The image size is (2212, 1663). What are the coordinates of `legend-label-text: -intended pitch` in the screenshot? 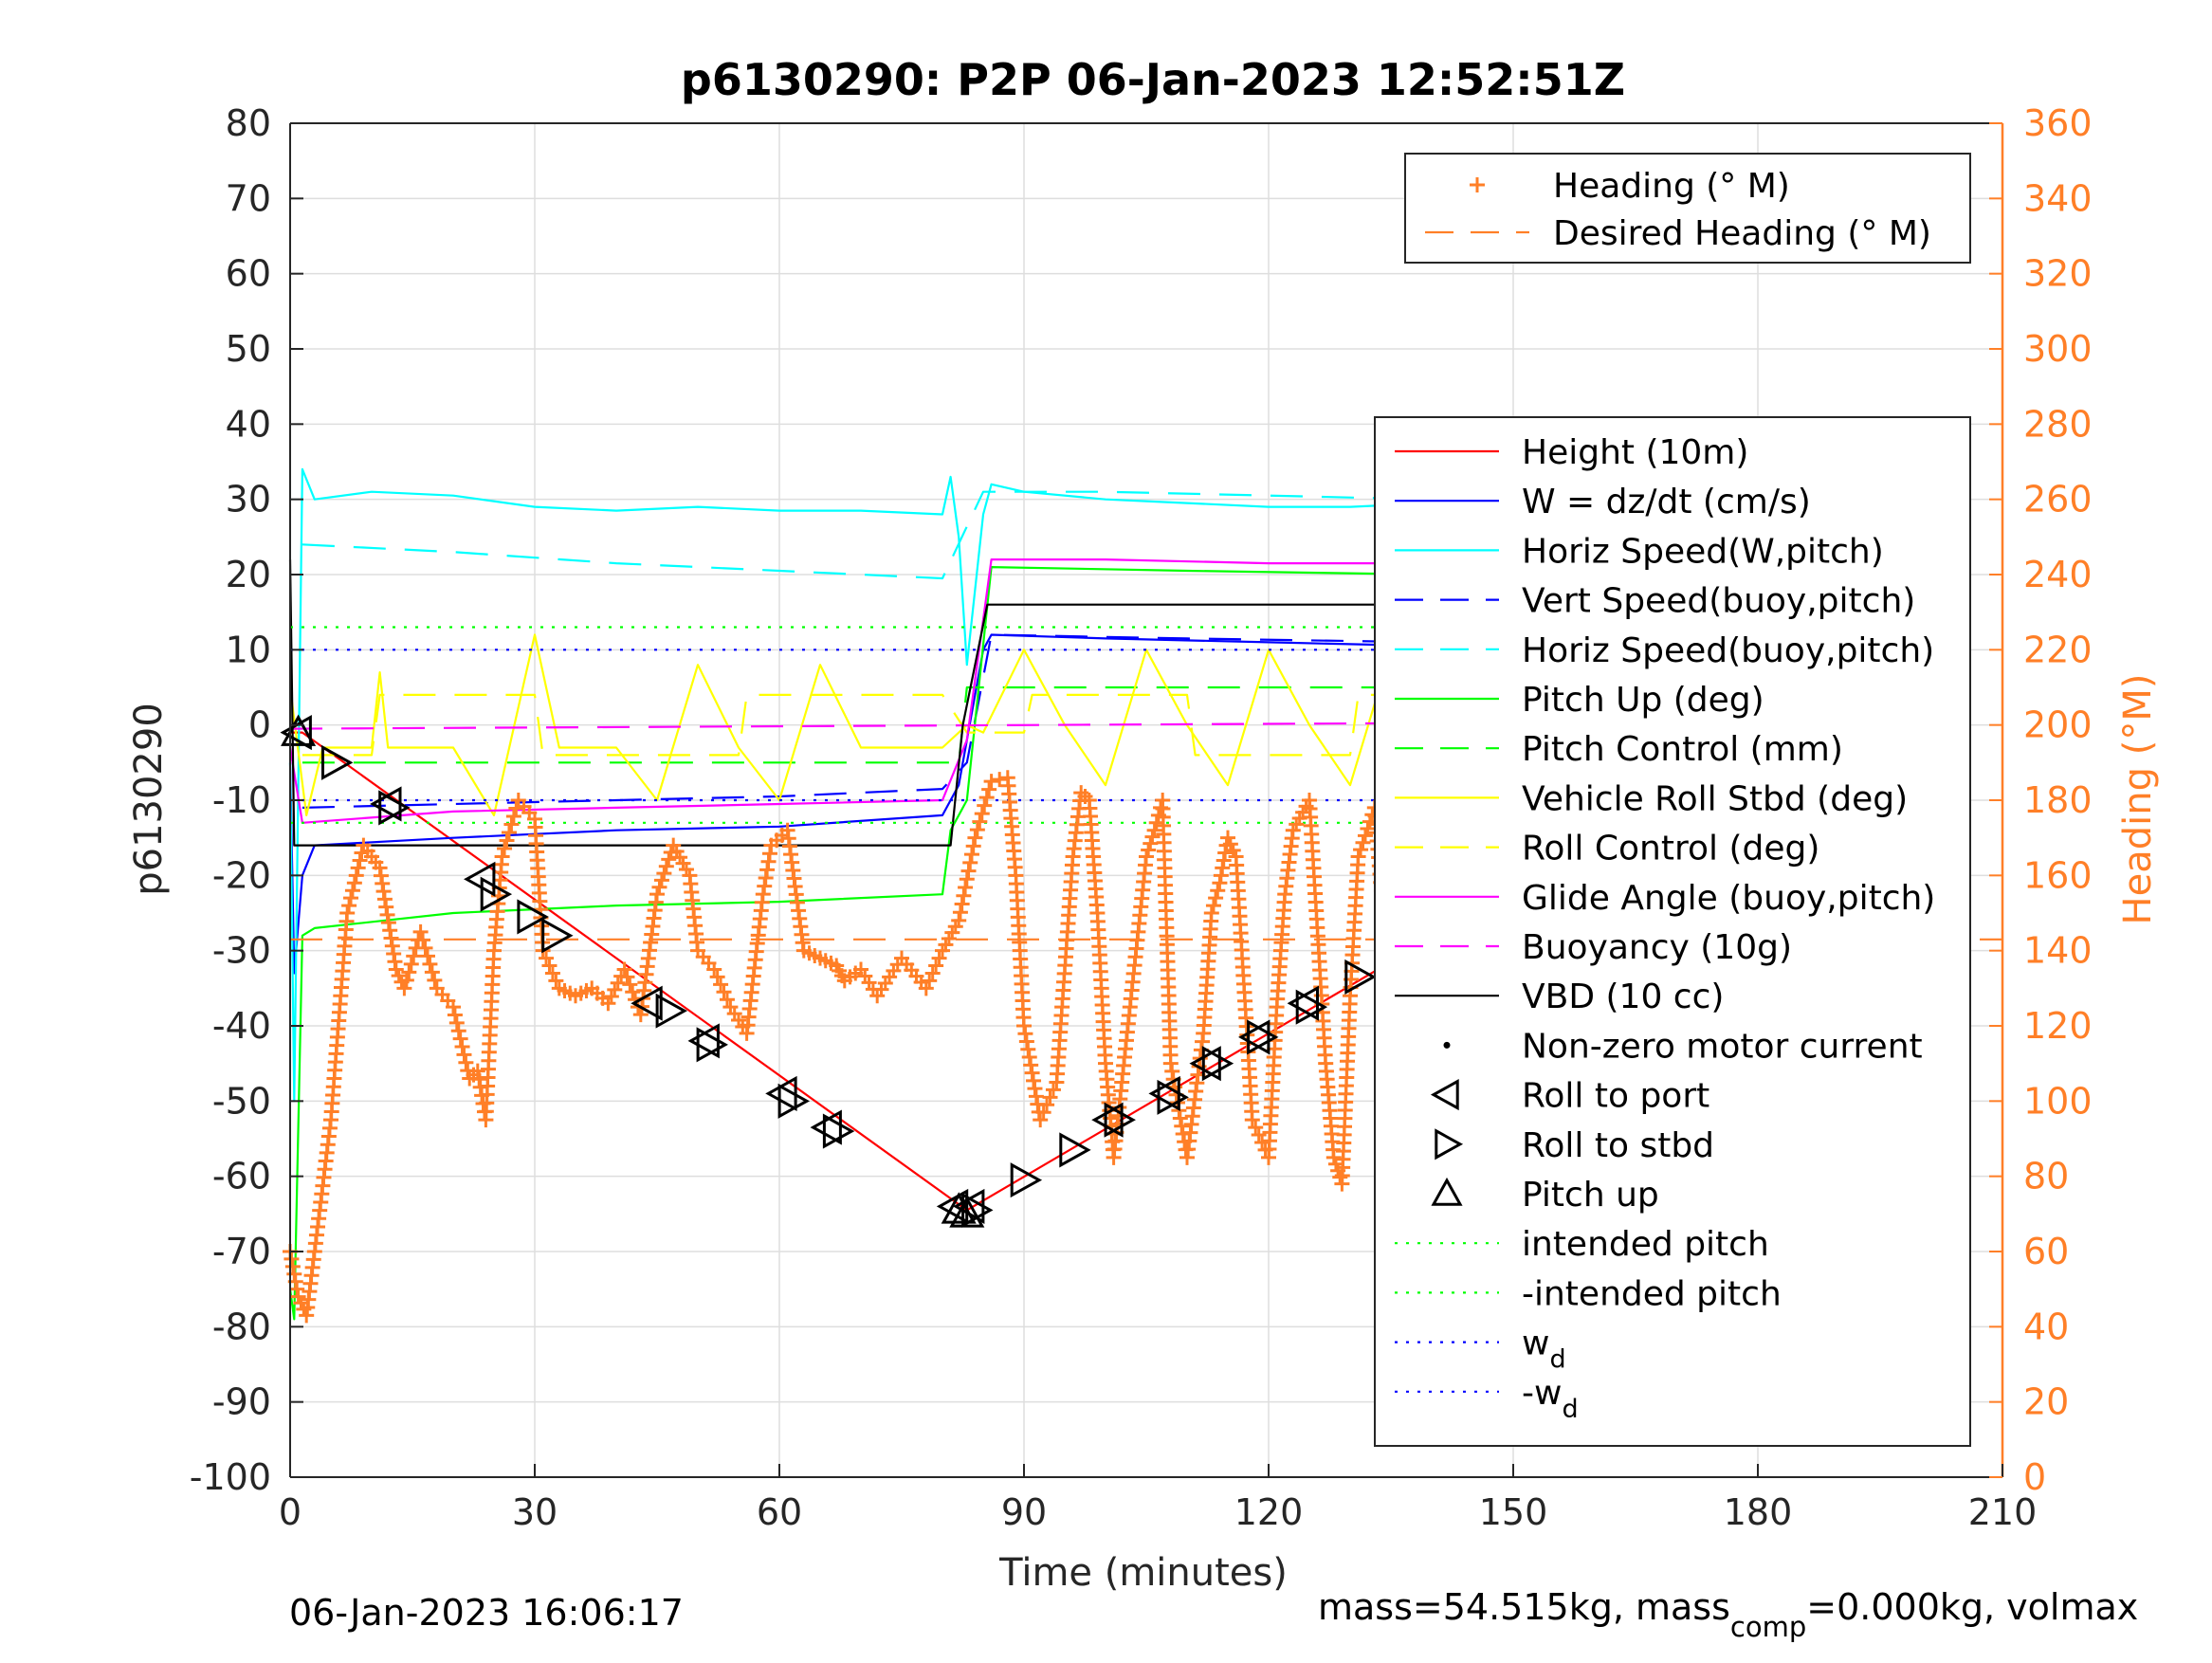 It's located at (1652, 1293).